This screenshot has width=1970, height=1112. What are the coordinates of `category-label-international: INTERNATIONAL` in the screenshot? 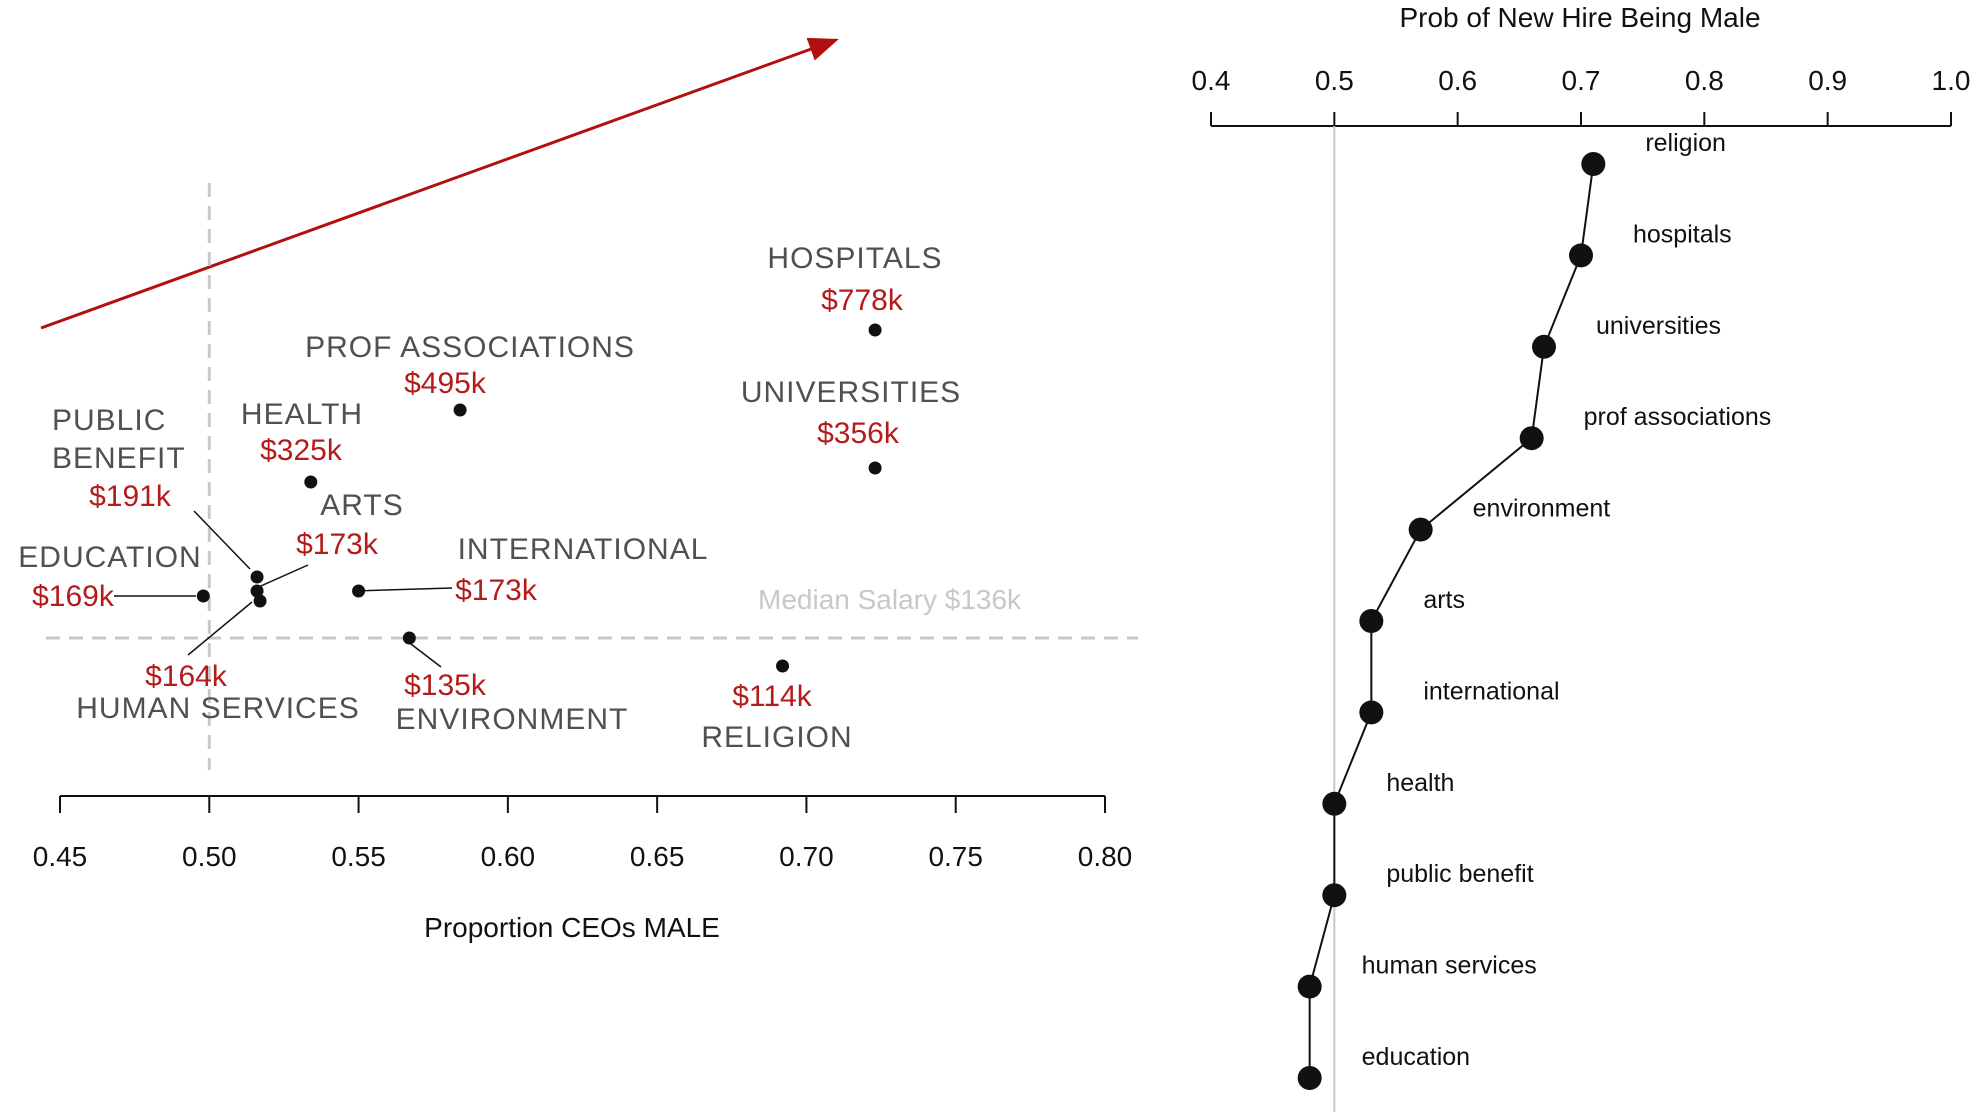 It's located at (583, 549).